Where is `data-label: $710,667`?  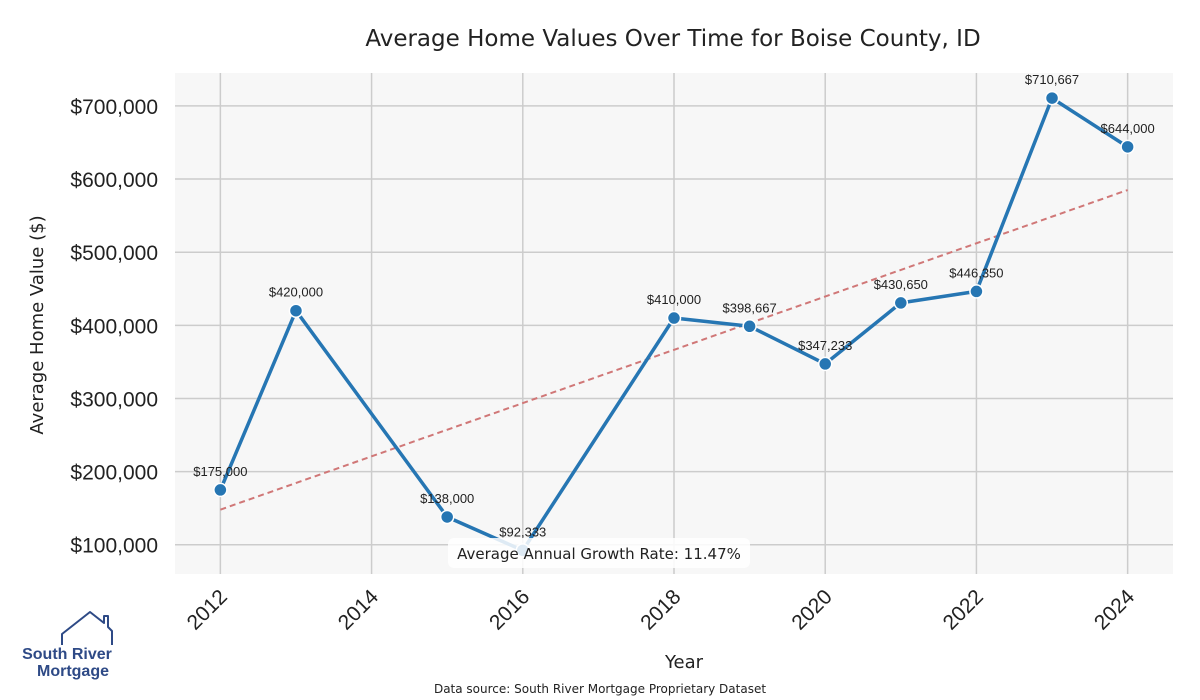
data-label: $710,667 is located at coordinates (1052, 79).